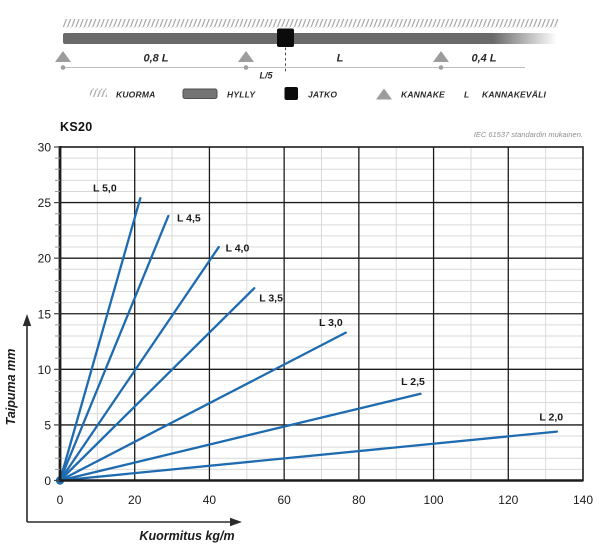  I want to click on x-axis-title: Kuormitus kg/m, so click(186, 536).